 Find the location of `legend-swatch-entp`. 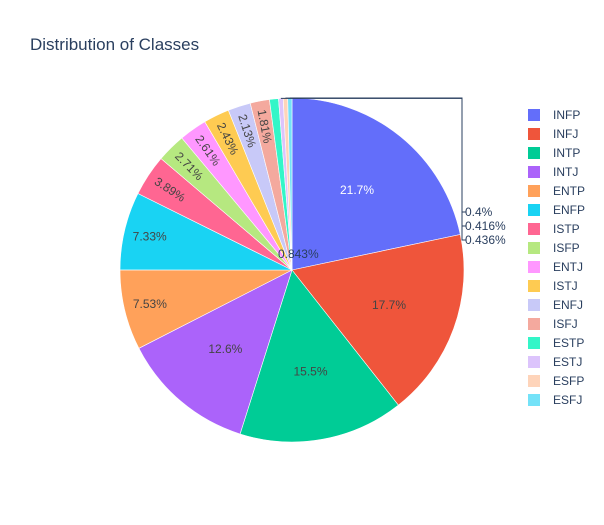

legend-swatch-entp is located at coordinates (534, 191).